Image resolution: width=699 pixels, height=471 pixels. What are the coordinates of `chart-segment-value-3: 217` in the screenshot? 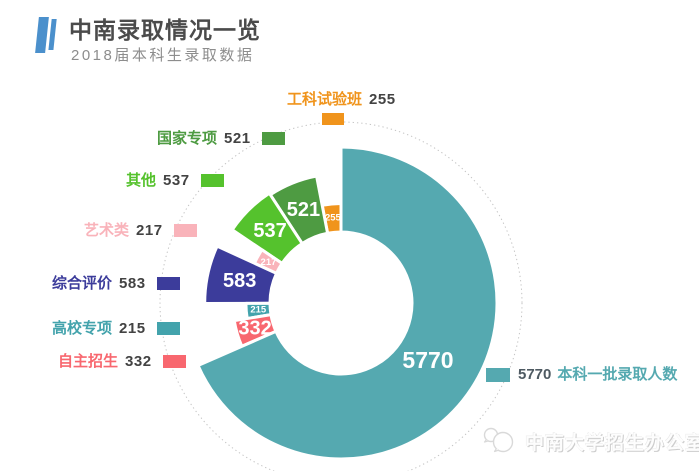 It's located at (269, 262).